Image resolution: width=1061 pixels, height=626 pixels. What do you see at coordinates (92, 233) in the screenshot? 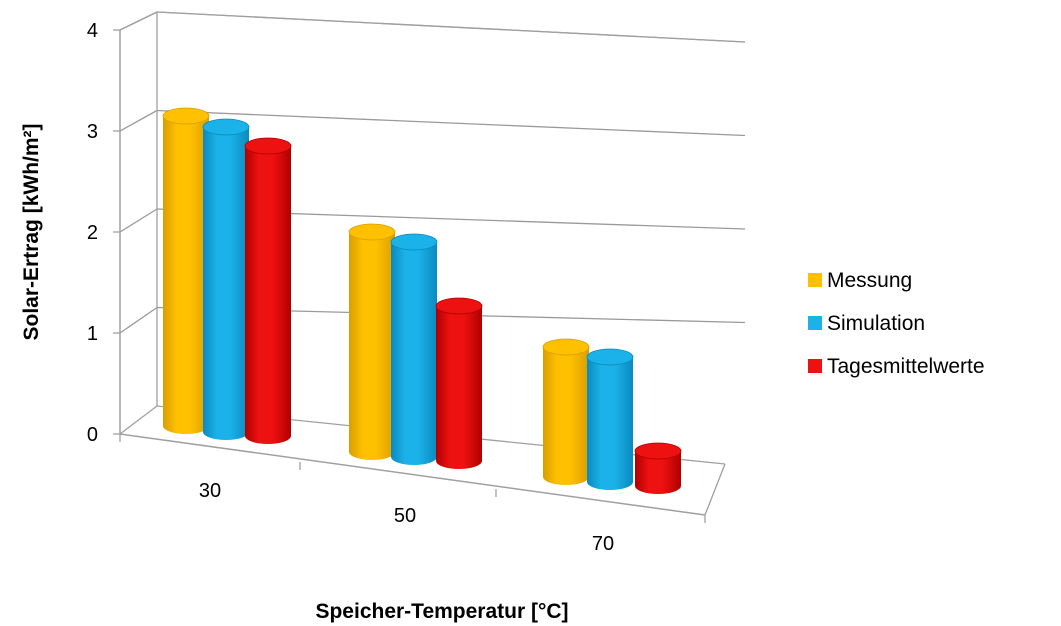
I see `y-tick-label: 2` at bounding box center [92, 233].